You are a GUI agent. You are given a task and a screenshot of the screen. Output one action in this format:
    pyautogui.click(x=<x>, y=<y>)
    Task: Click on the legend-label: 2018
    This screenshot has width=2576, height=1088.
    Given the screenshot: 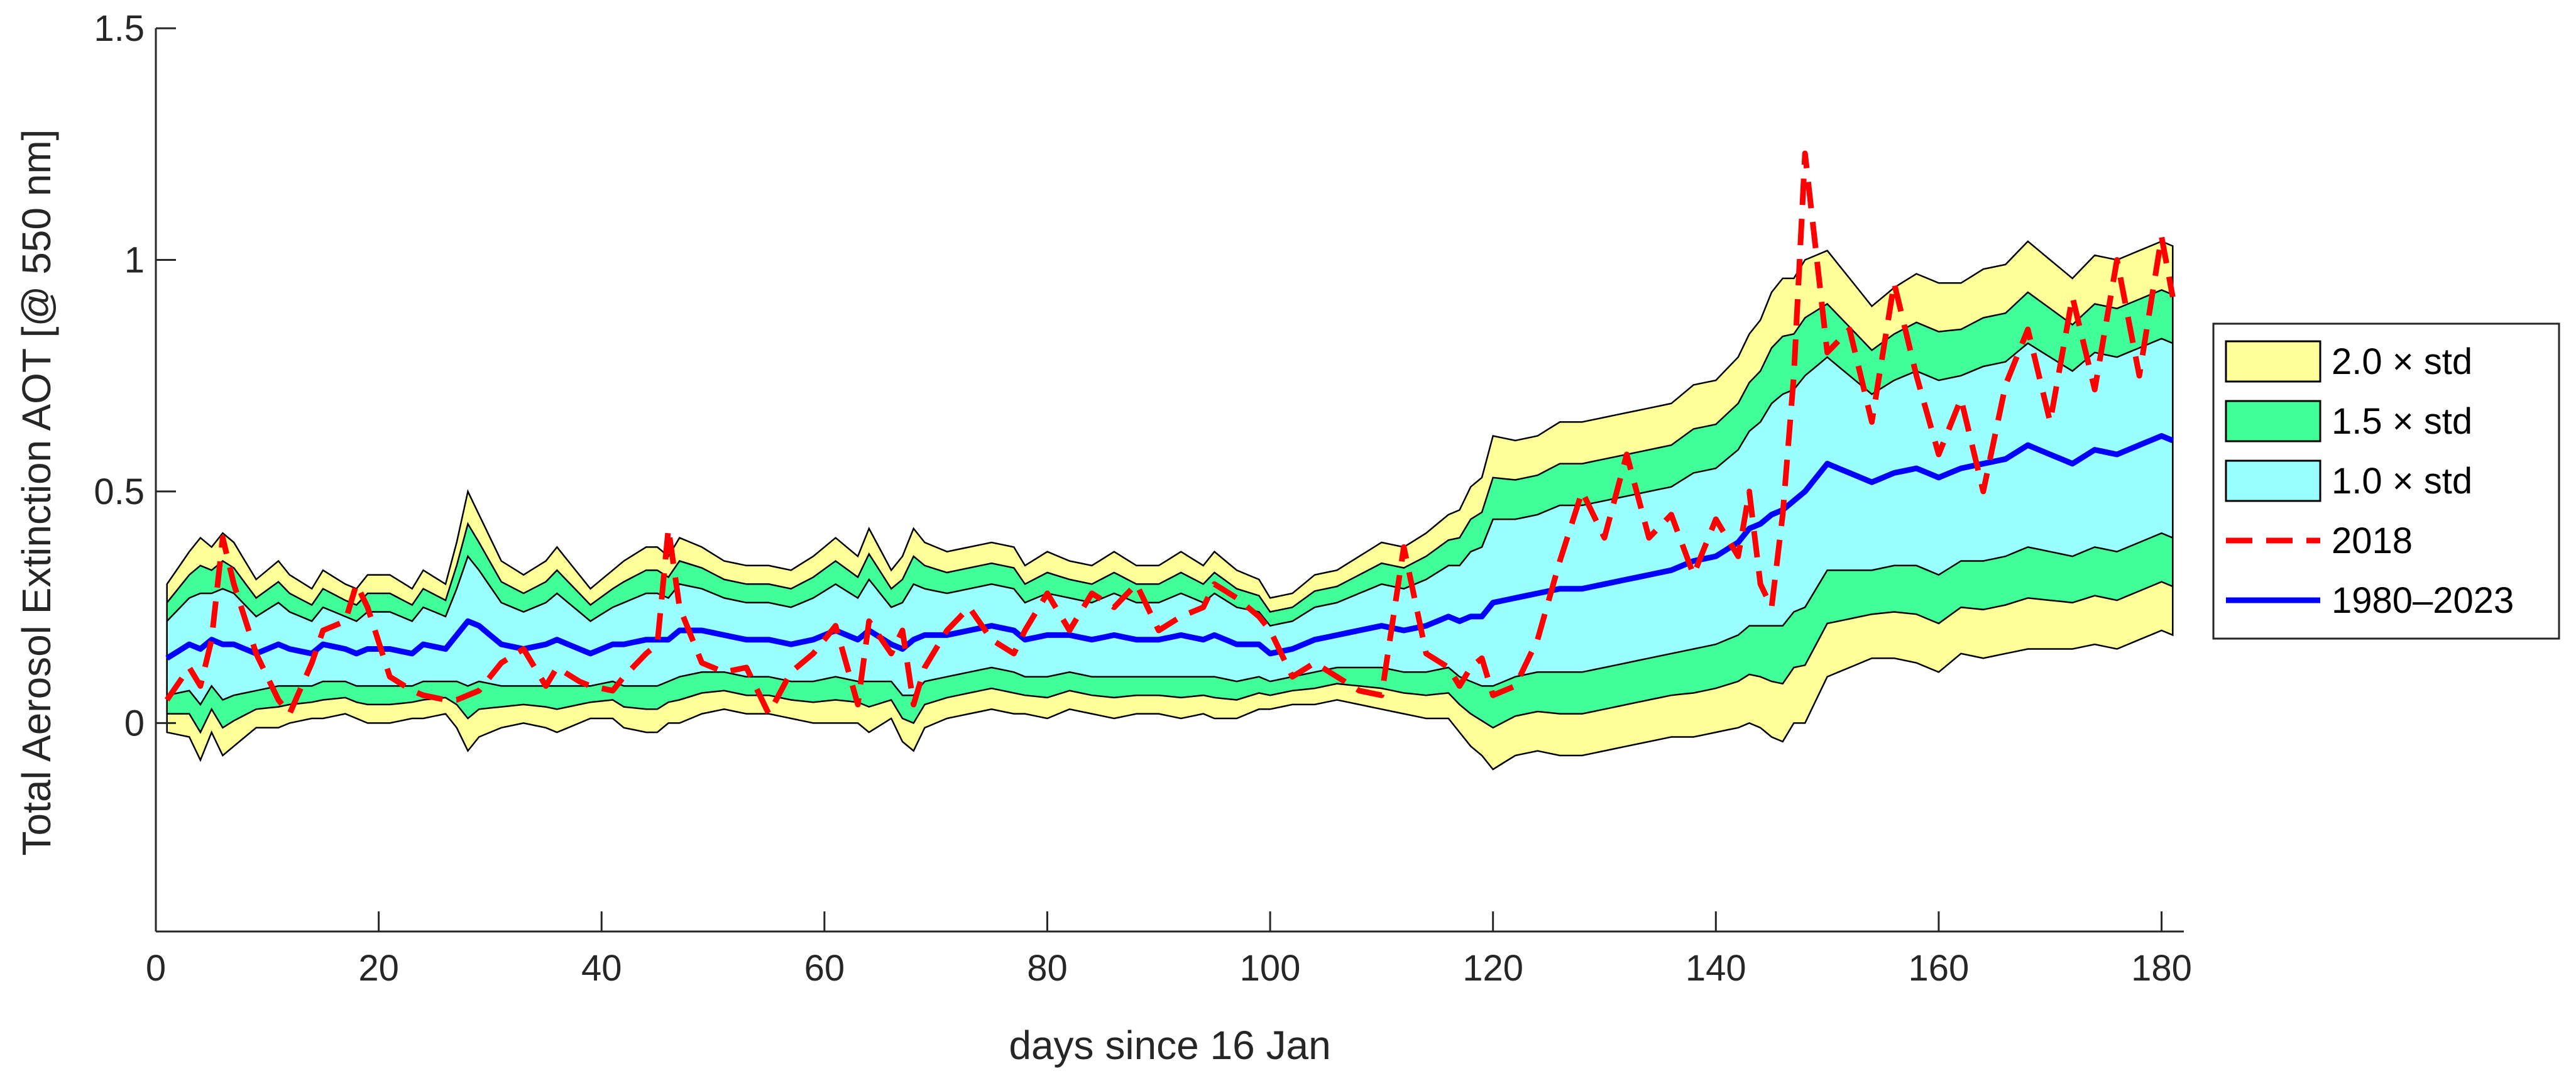 What is the action you would take?
    pyautogui.click(x=2372, y=540)
    